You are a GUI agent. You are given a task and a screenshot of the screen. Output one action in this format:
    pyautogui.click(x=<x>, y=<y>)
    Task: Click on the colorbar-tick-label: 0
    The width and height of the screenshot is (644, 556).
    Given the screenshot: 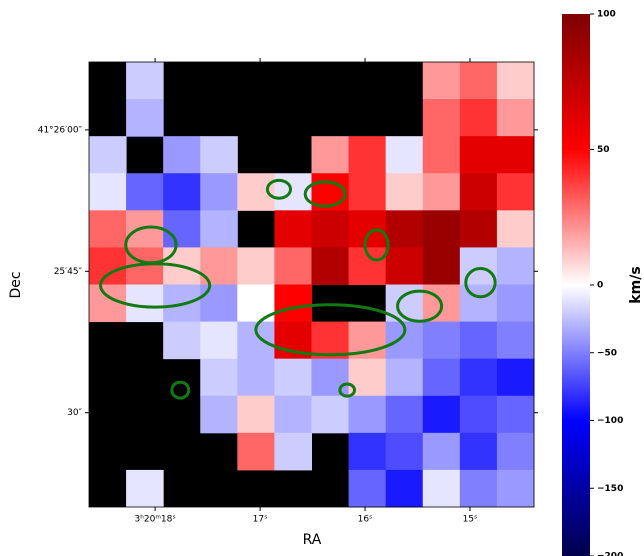 What is the action you would take?
    pyautogui.click(x=600, y=286)
    